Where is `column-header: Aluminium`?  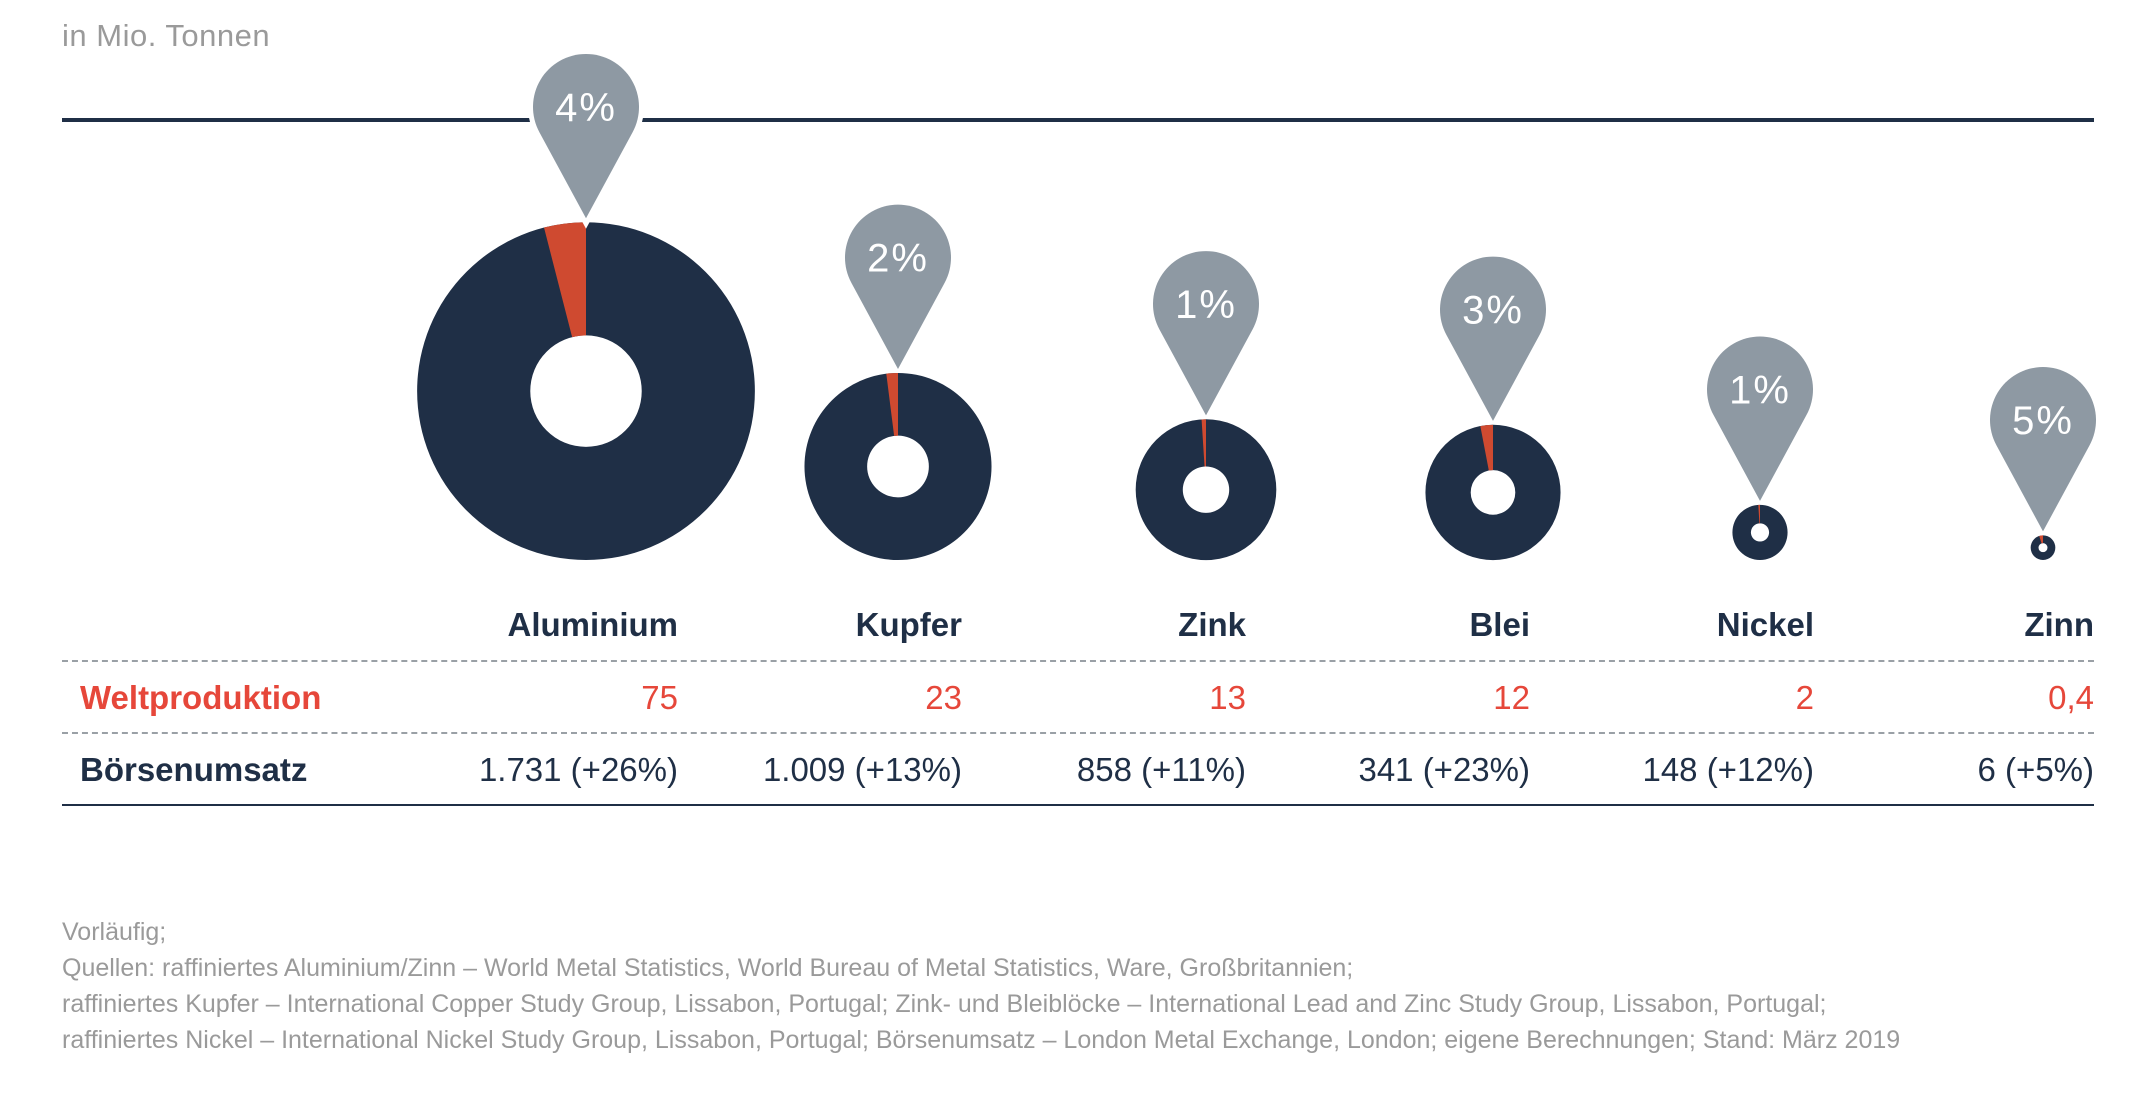
column-header: Aluminium is located at coordinates (593, 624).